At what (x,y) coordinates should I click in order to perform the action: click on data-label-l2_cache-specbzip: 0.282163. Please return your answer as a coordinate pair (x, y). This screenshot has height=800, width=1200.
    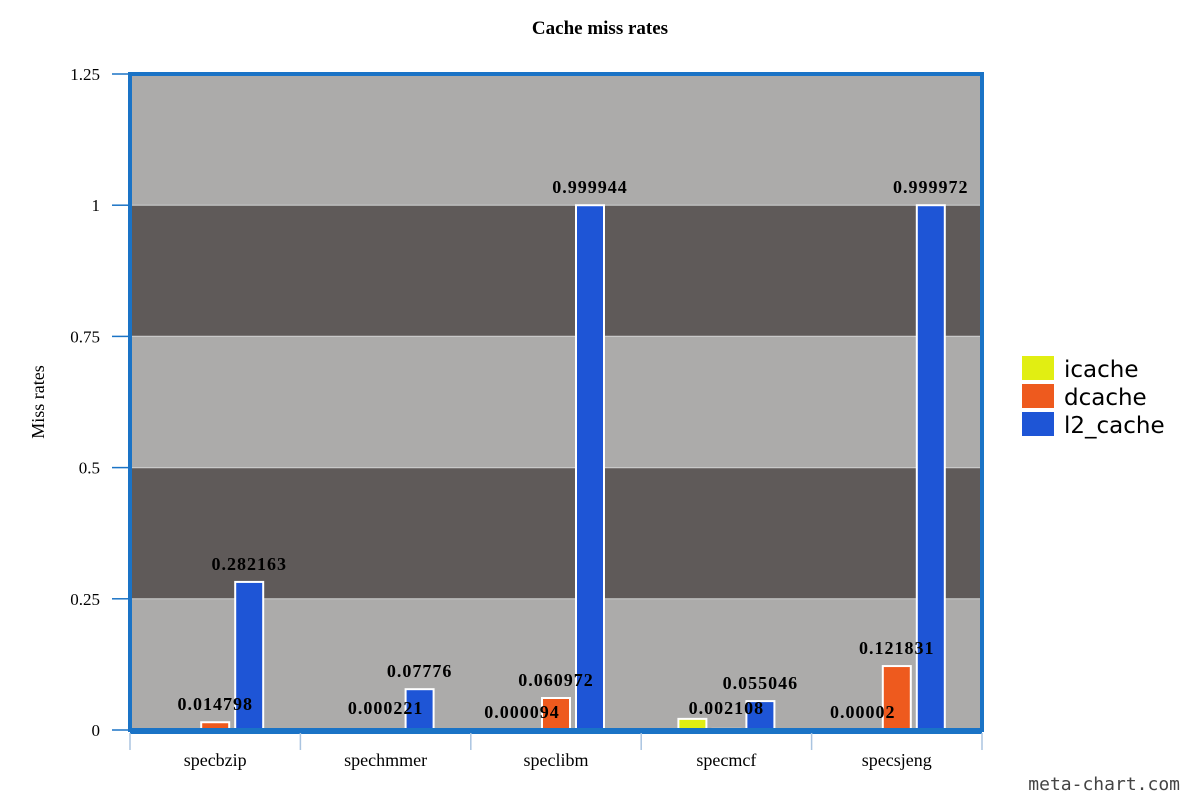
    Looking at the image, I should click on (249, 564).